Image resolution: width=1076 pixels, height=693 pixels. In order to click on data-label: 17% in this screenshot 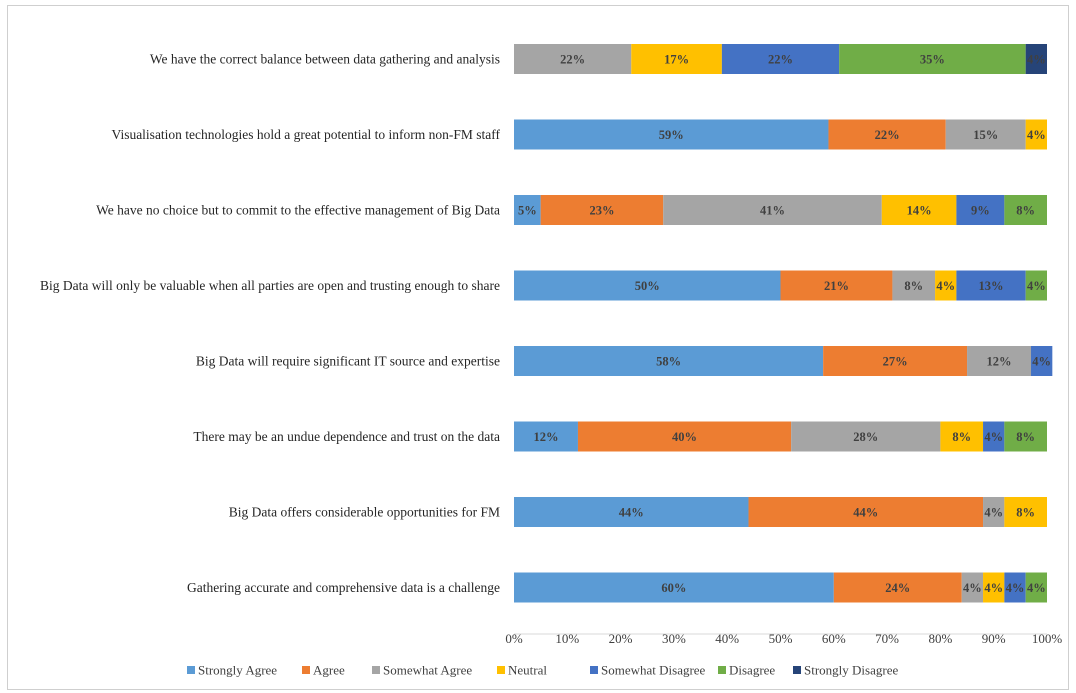, I will do `click(676, 60)`.